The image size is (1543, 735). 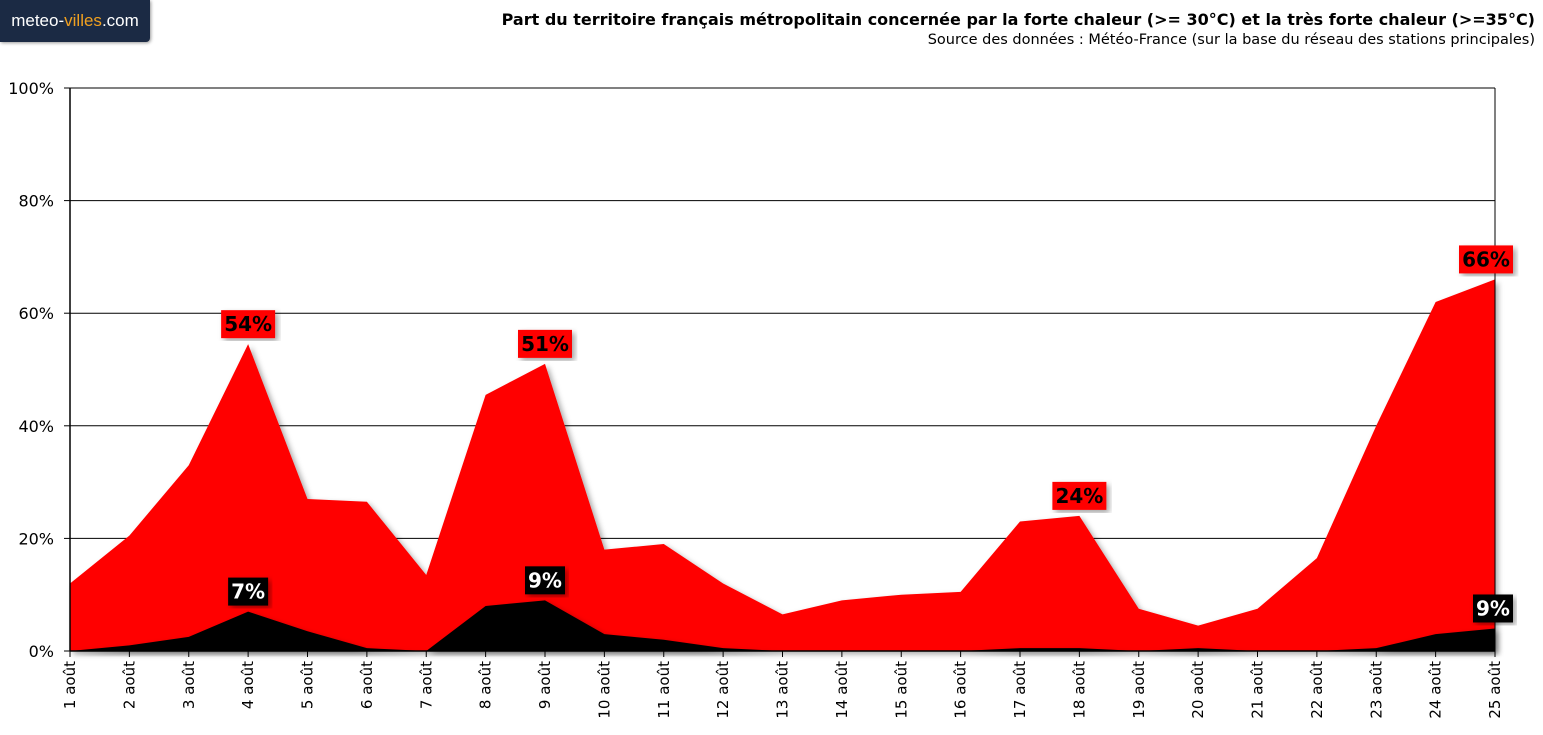 I want to click on x-tick-label: 11 août, so click(x=664, y=690).